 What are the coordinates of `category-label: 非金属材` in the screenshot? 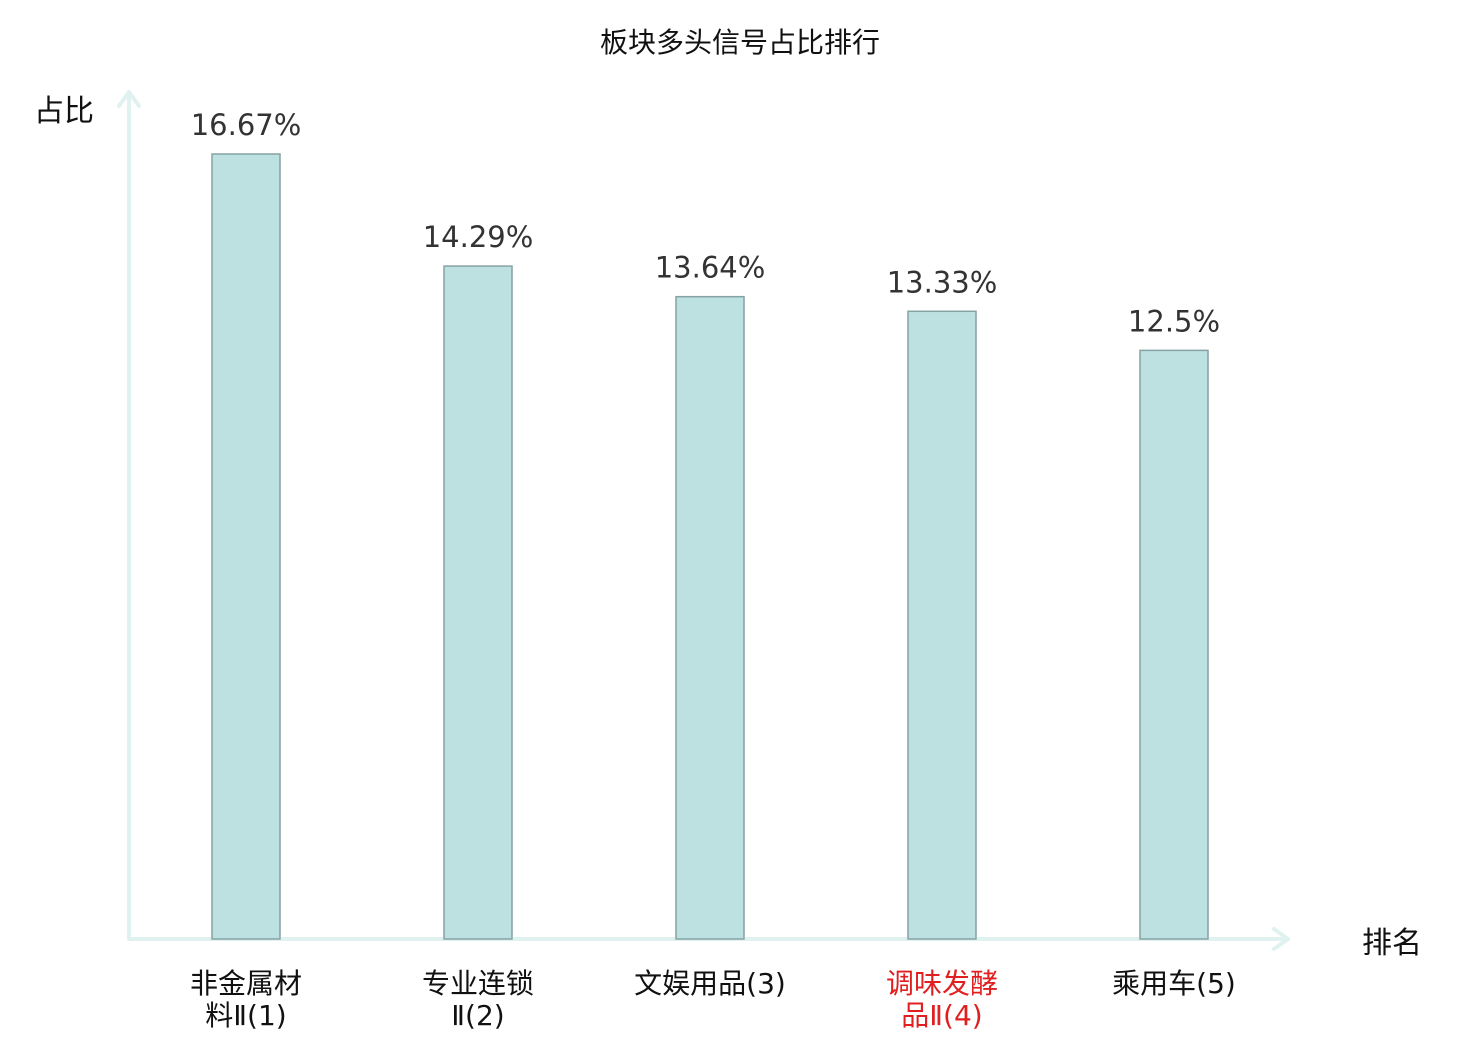 It's located at (246, 983).